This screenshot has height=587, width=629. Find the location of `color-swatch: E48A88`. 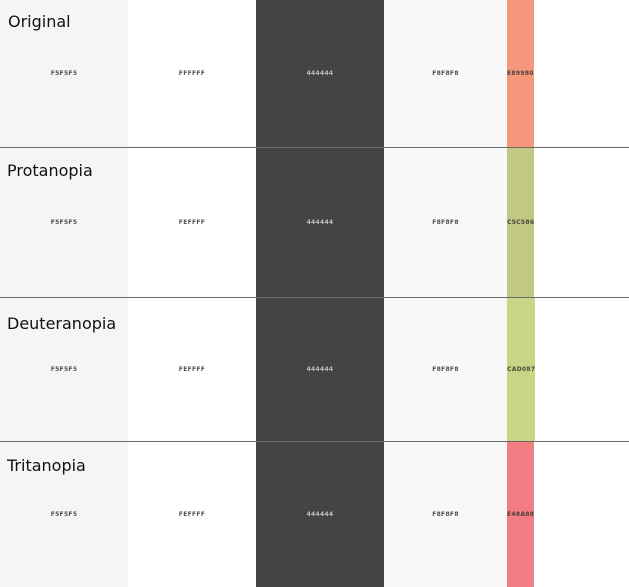

color-swatch: E48A88 is located at coordinates (521, 514).